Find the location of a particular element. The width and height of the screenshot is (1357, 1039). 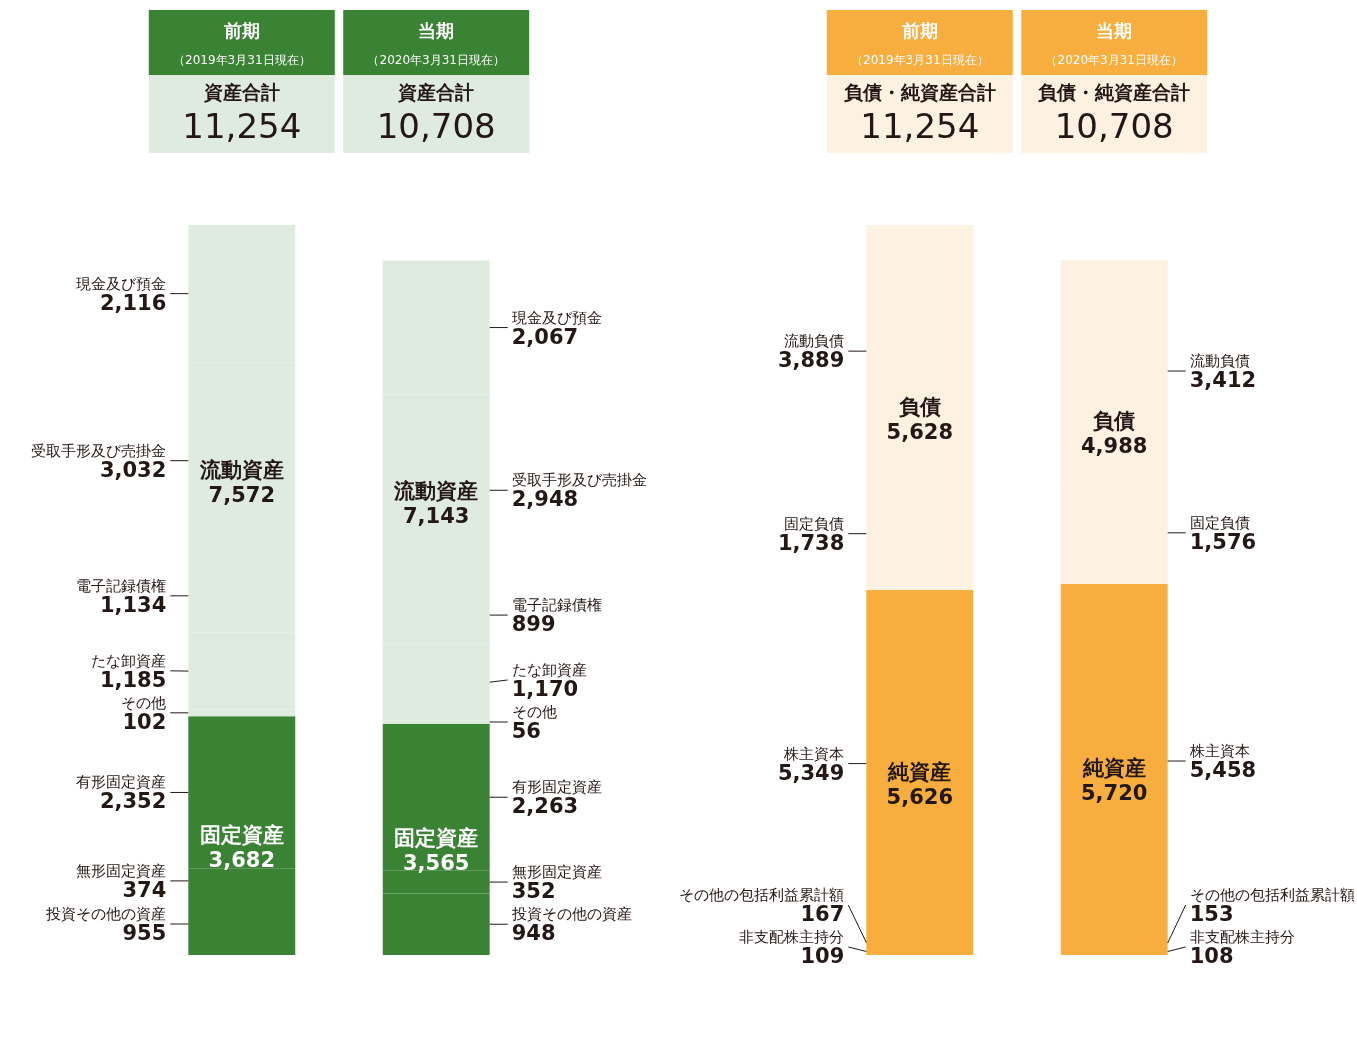

data-label: 2,352 is located at coordinates (133, 801).